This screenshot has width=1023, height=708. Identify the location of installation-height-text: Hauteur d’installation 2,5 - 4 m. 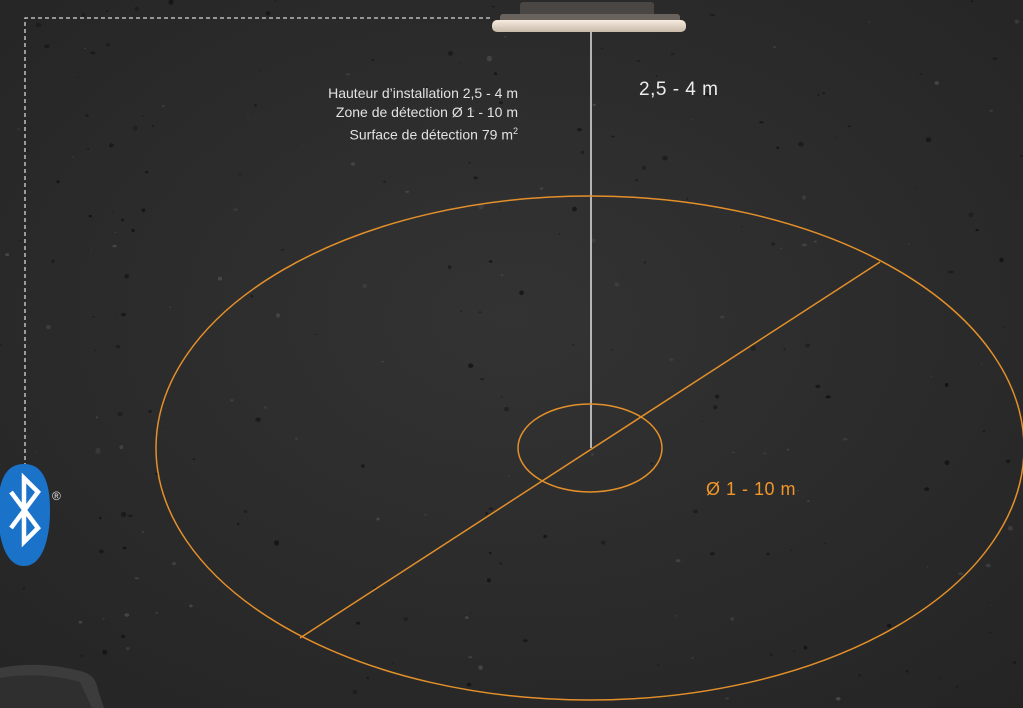
(423, 93).